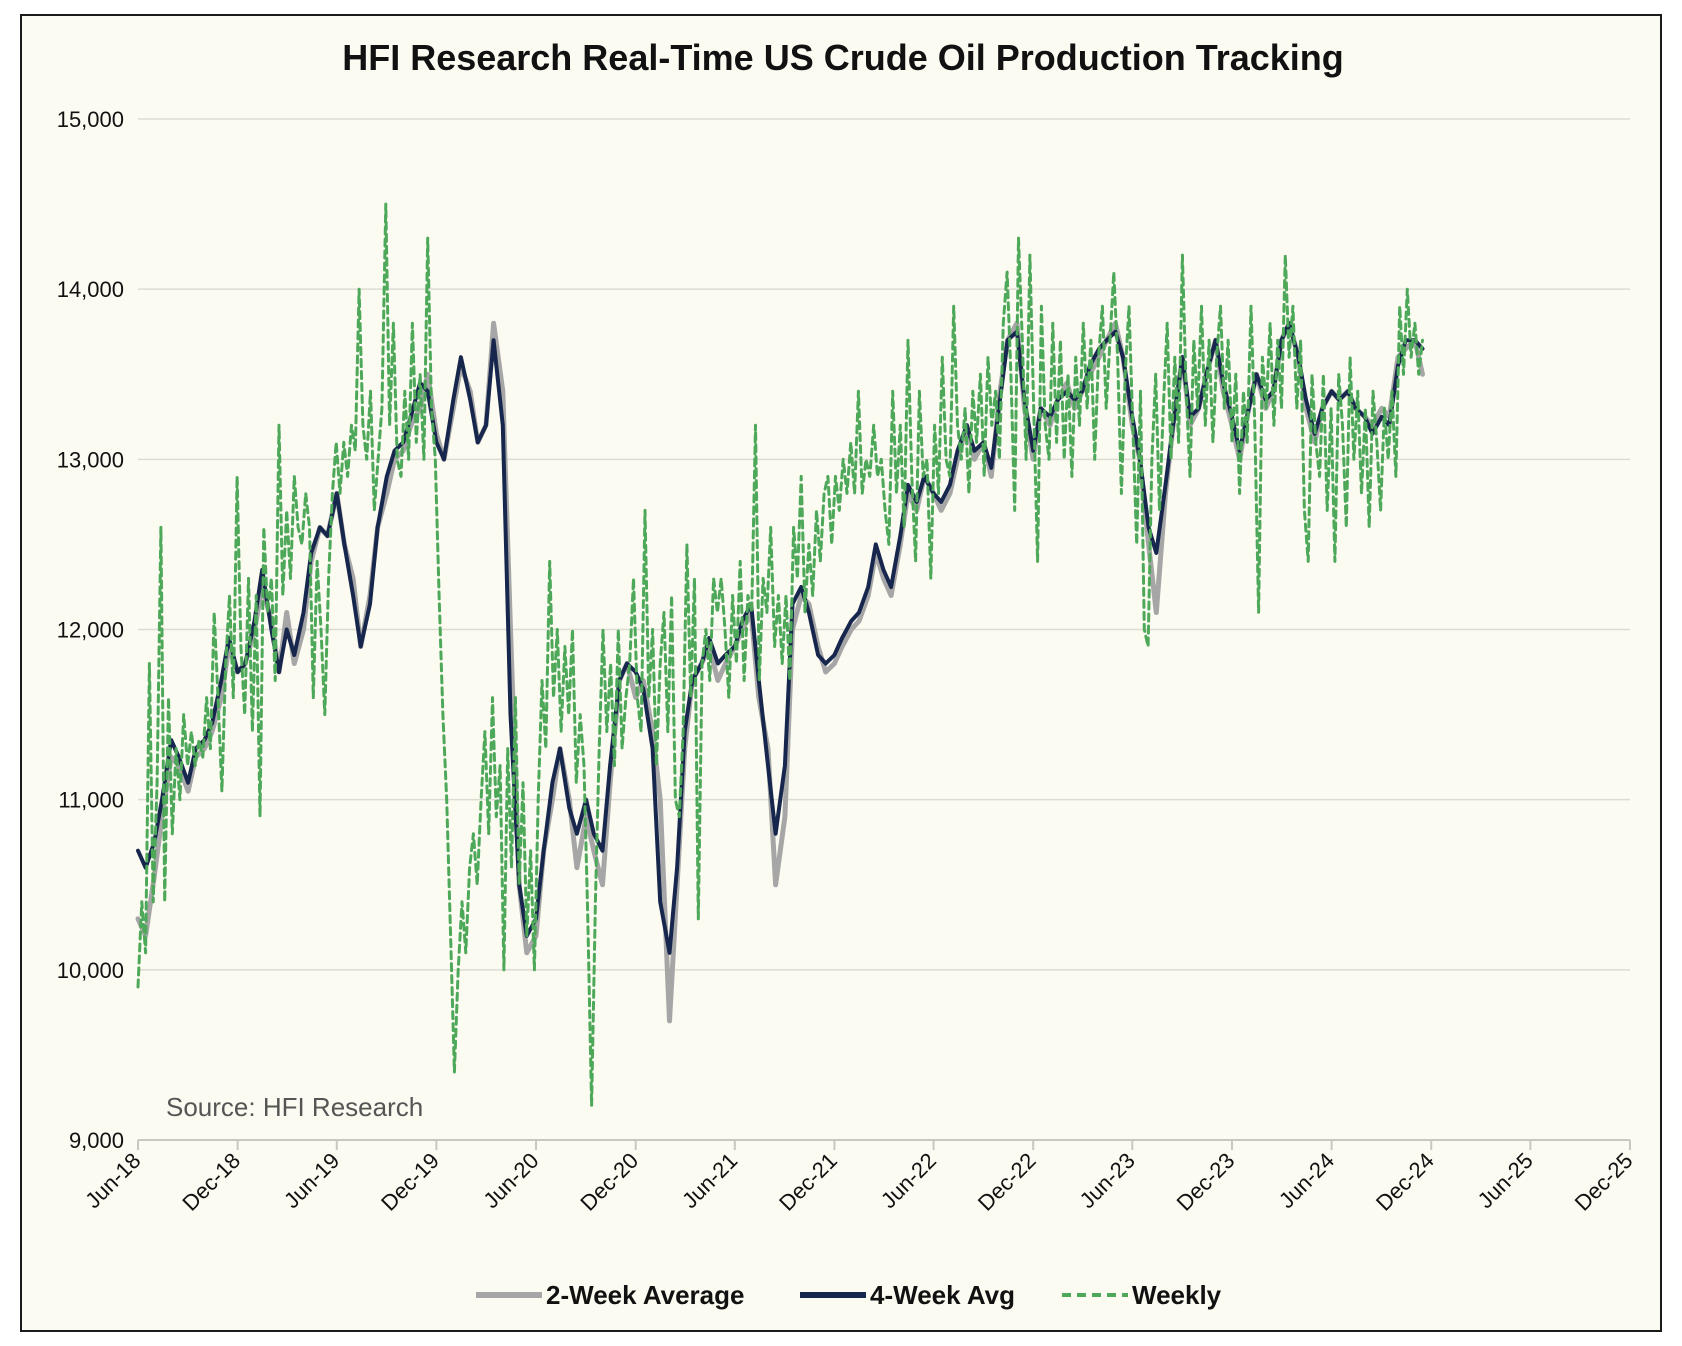 This screenshot has width=1682, height=1346. I want to click on y-tick-label: 10,000, so click(90, 970).